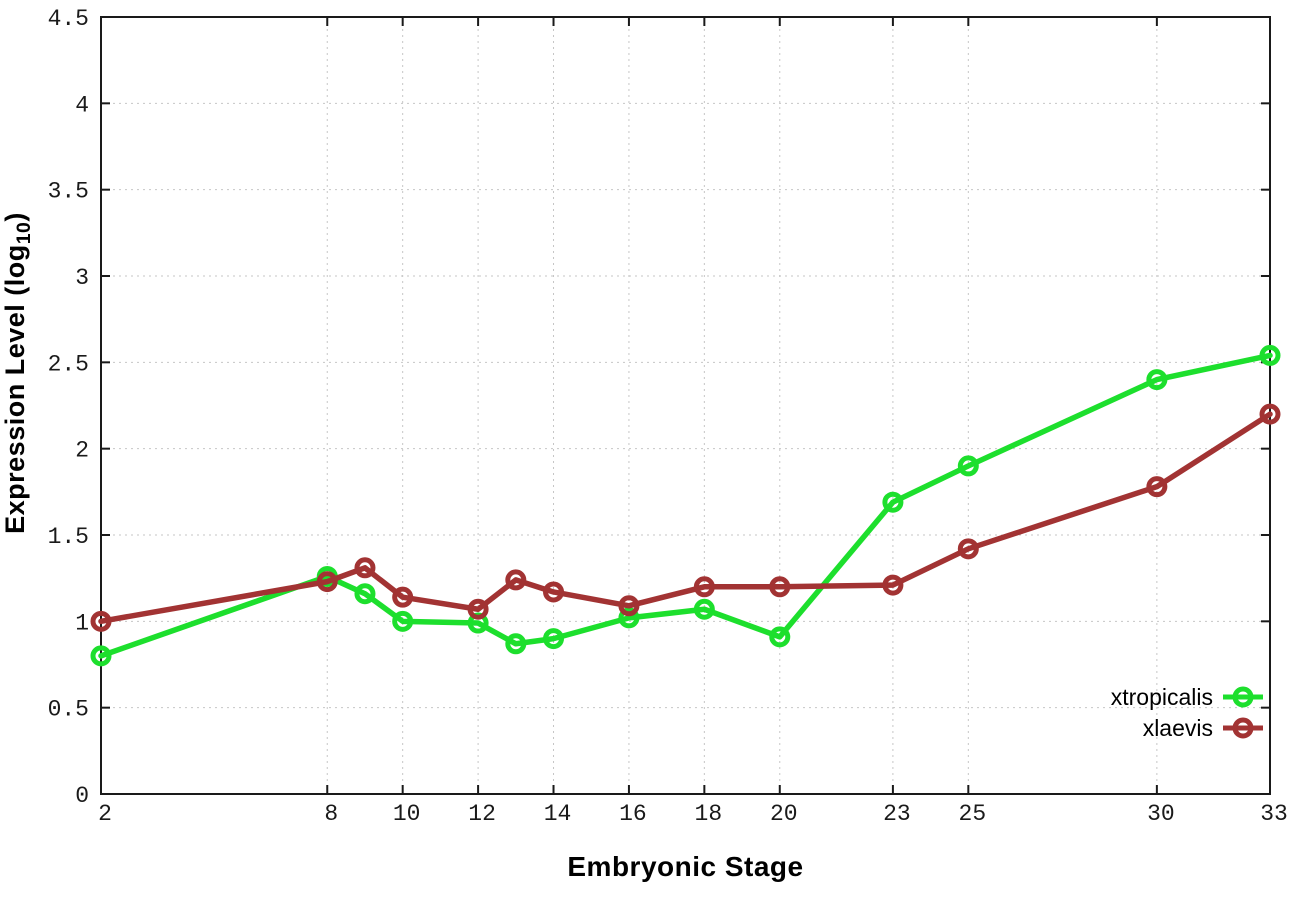 This screenshot has width=1296, height=907. Describe the element at coordinates (482, 814) in the screenshot. I see `x-tick-label: 12` at that location.